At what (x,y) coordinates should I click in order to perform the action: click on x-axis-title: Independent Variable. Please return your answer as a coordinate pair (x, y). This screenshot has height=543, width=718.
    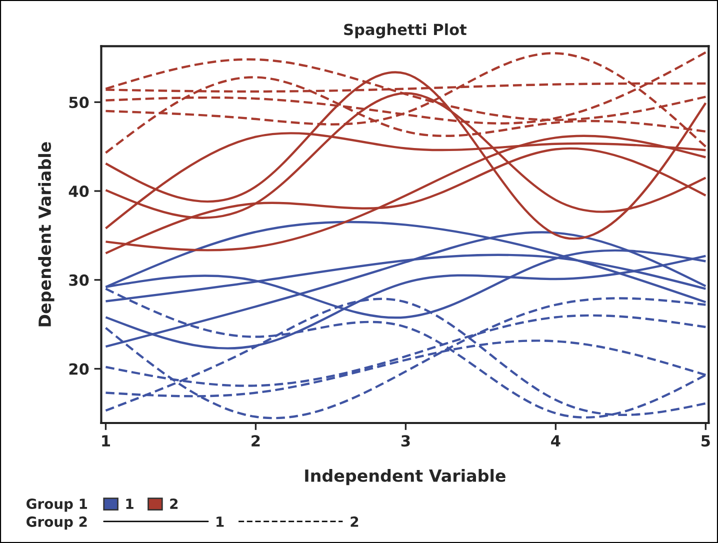
    Looking at the image, I should click on (405, 477).